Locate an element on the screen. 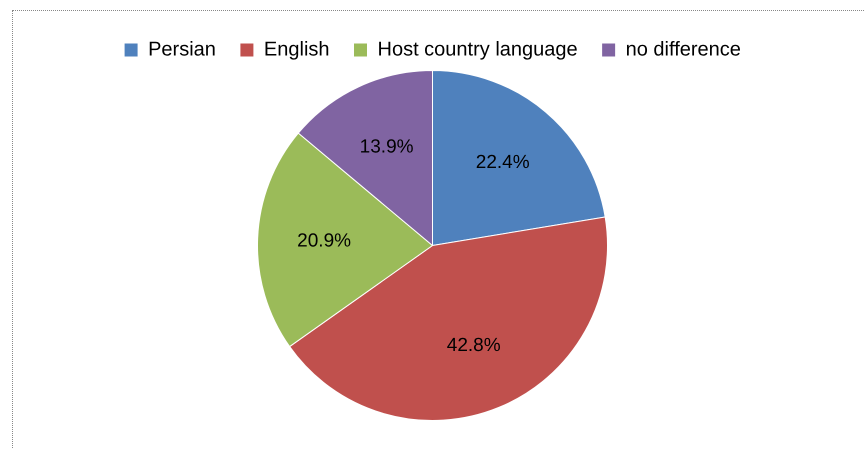 This screenshot has width=865, height=449. data-label: 42.8% is located at coordinates (473, 345).